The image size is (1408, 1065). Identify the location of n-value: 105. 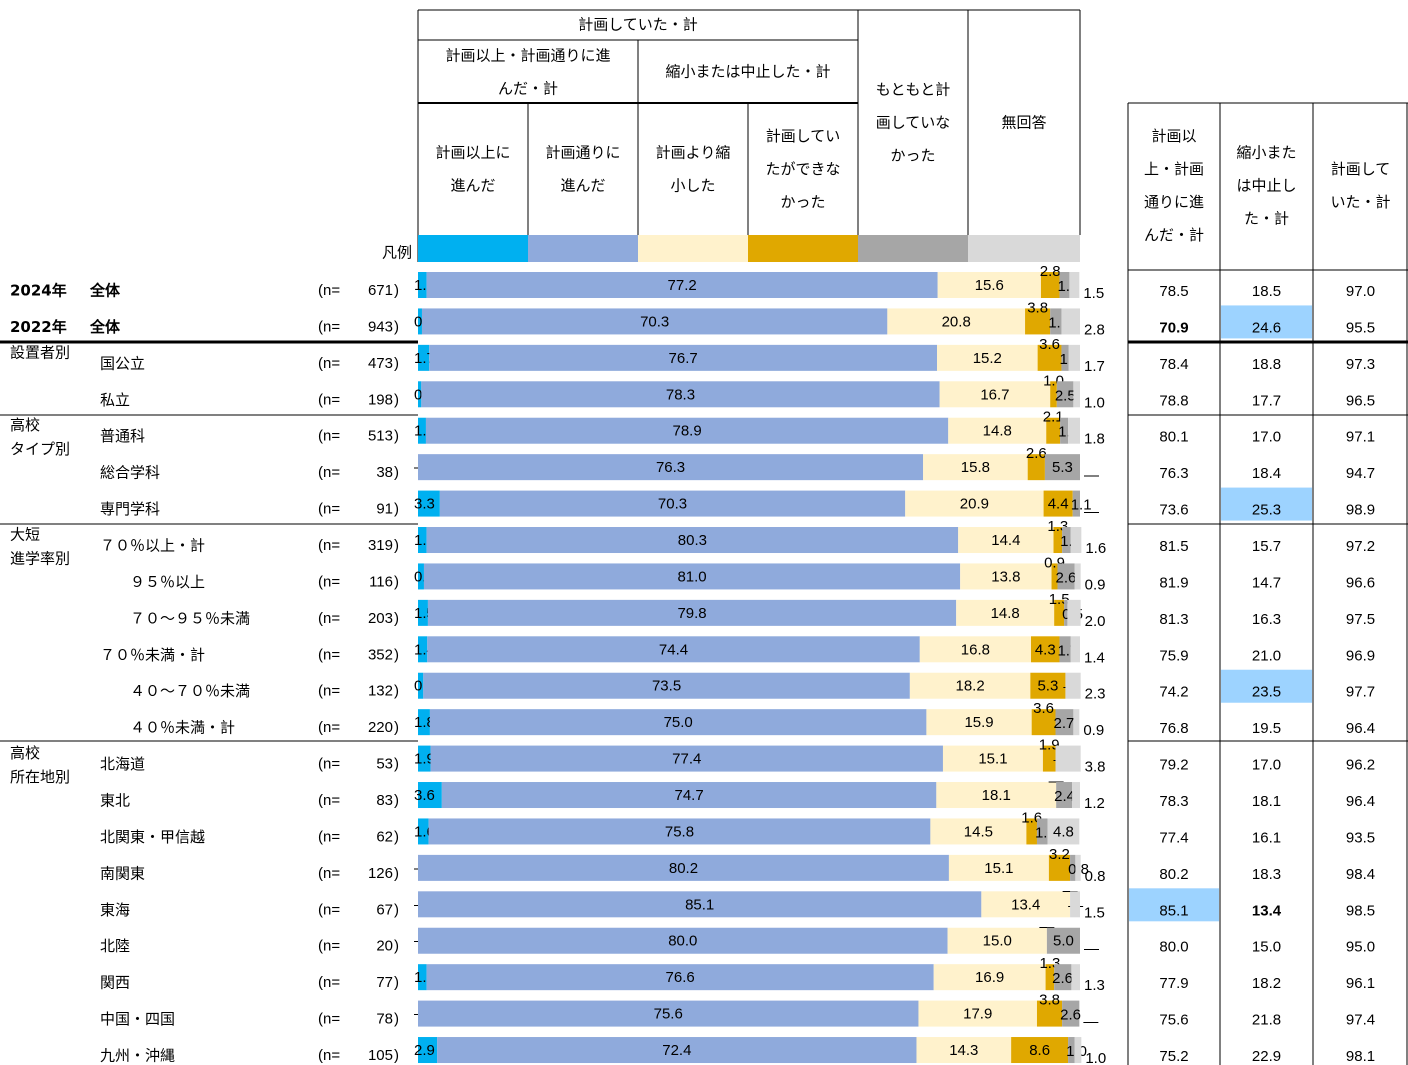
(380, 1055).